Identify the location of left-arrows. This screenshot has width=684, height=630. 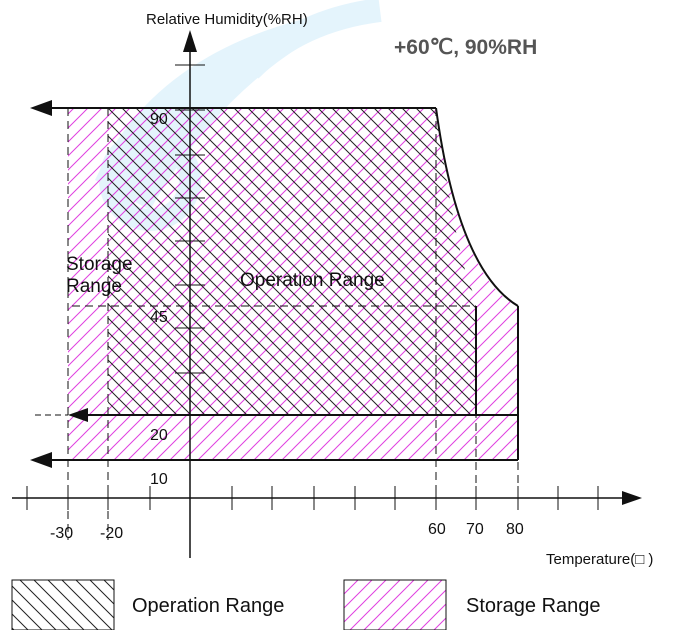
(59, 284).